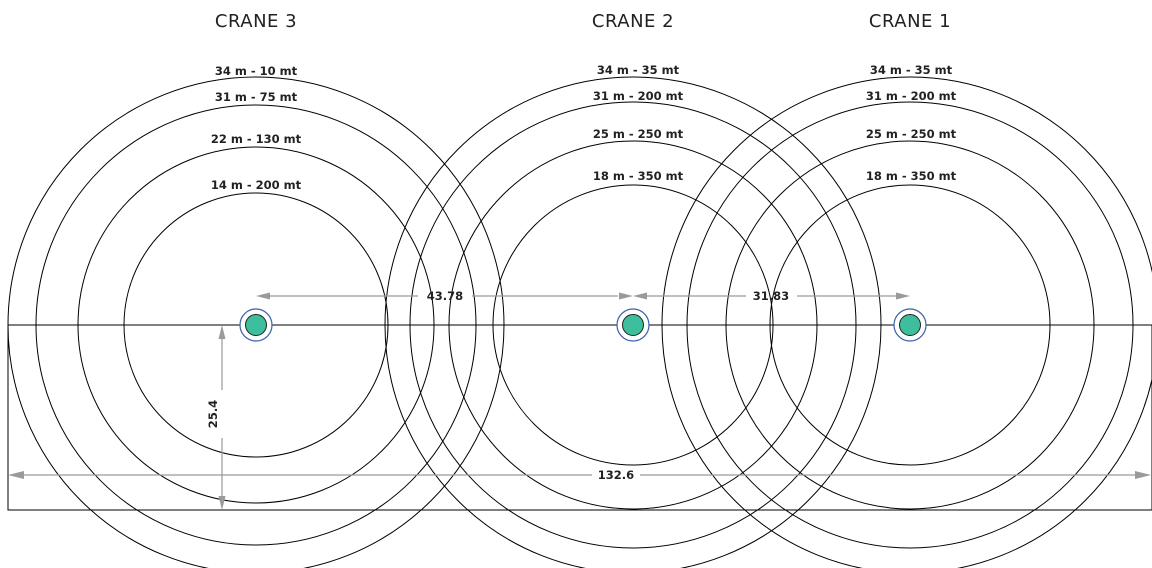  Describe the element at coordinates (222, 503) in the screenshot. I see `arrow-down-icon` at that location.